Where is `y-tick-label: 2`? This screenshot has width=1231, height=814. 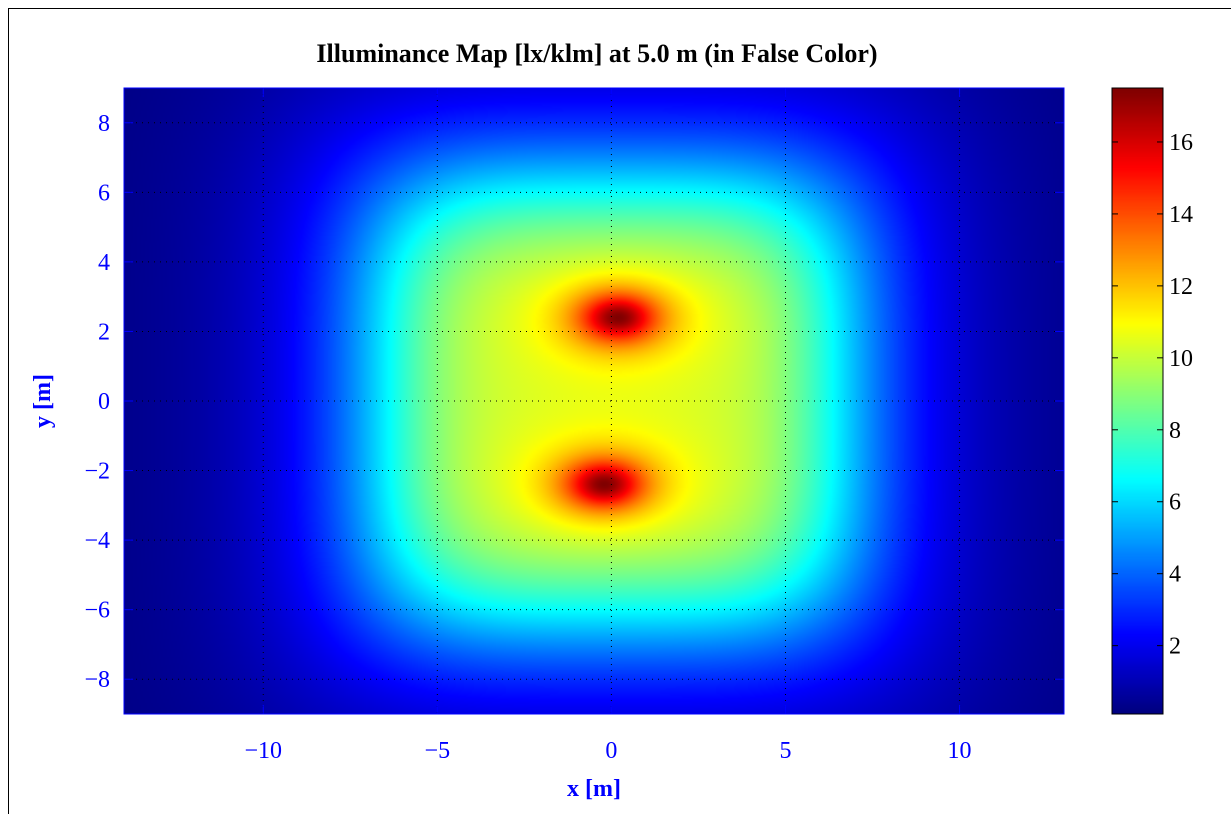 y-tick-label: 2 is located at coordinates (104, 332).